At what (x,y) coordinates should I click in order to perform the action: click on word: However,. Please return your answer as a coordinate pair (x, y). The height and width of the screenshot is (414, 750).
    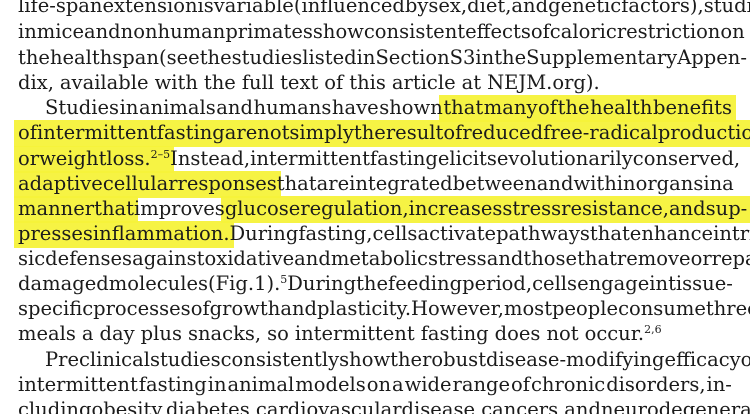
    Looking at the image, I should click on (457, 308).